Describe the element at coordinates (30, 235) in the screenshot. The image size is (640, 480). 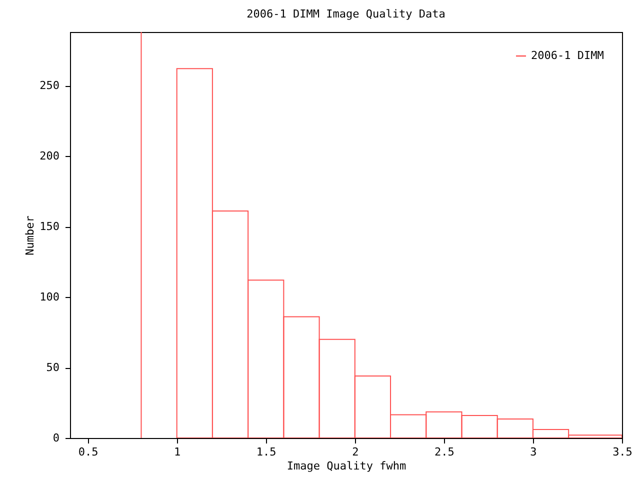
I see `y-axis-title: Number` at that location.